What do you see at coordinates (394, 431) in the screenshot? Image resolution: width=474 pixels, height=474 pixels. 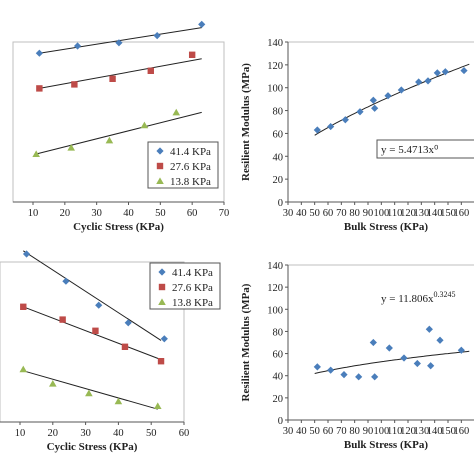 I see `x-tick-label: 110` at bounding box center [394, 431].